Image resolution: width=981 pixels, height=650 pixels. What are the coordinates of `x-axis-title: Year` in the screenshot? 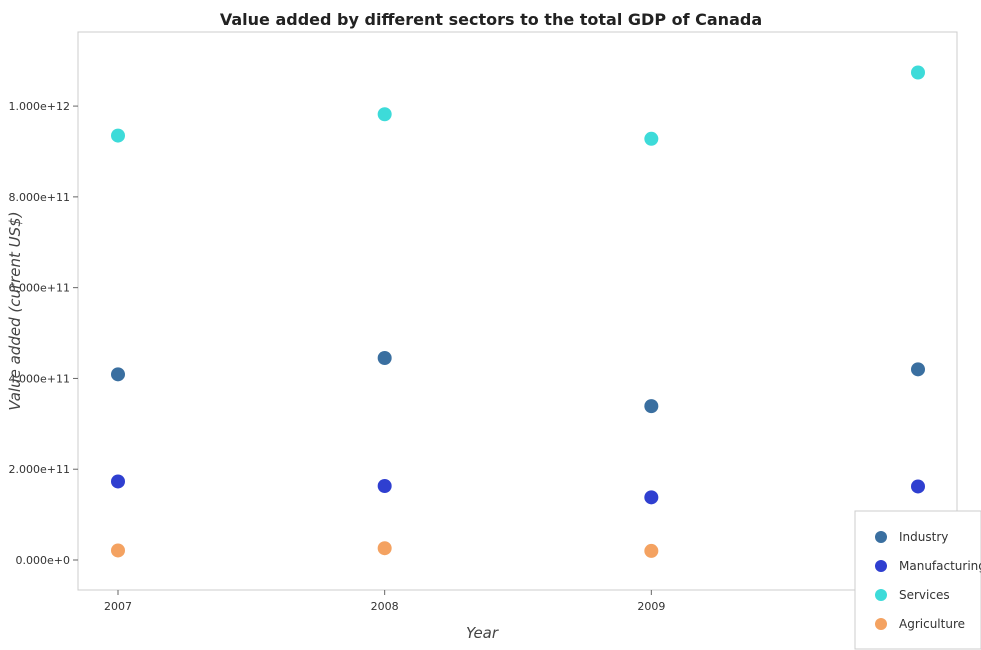 It's located at (482, 633).